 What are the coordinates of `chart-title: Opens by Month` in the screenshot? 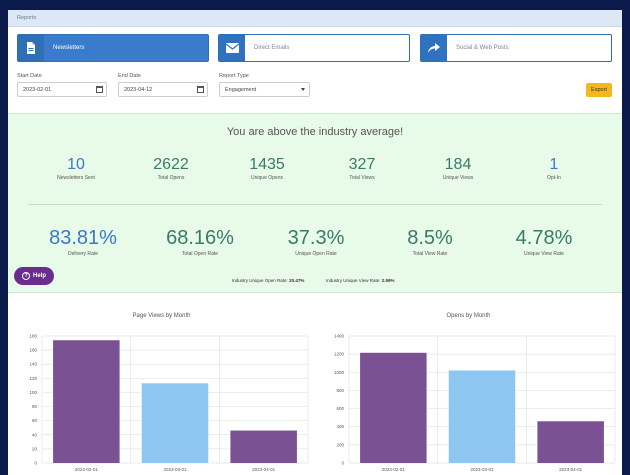 It's located at (468, 316).